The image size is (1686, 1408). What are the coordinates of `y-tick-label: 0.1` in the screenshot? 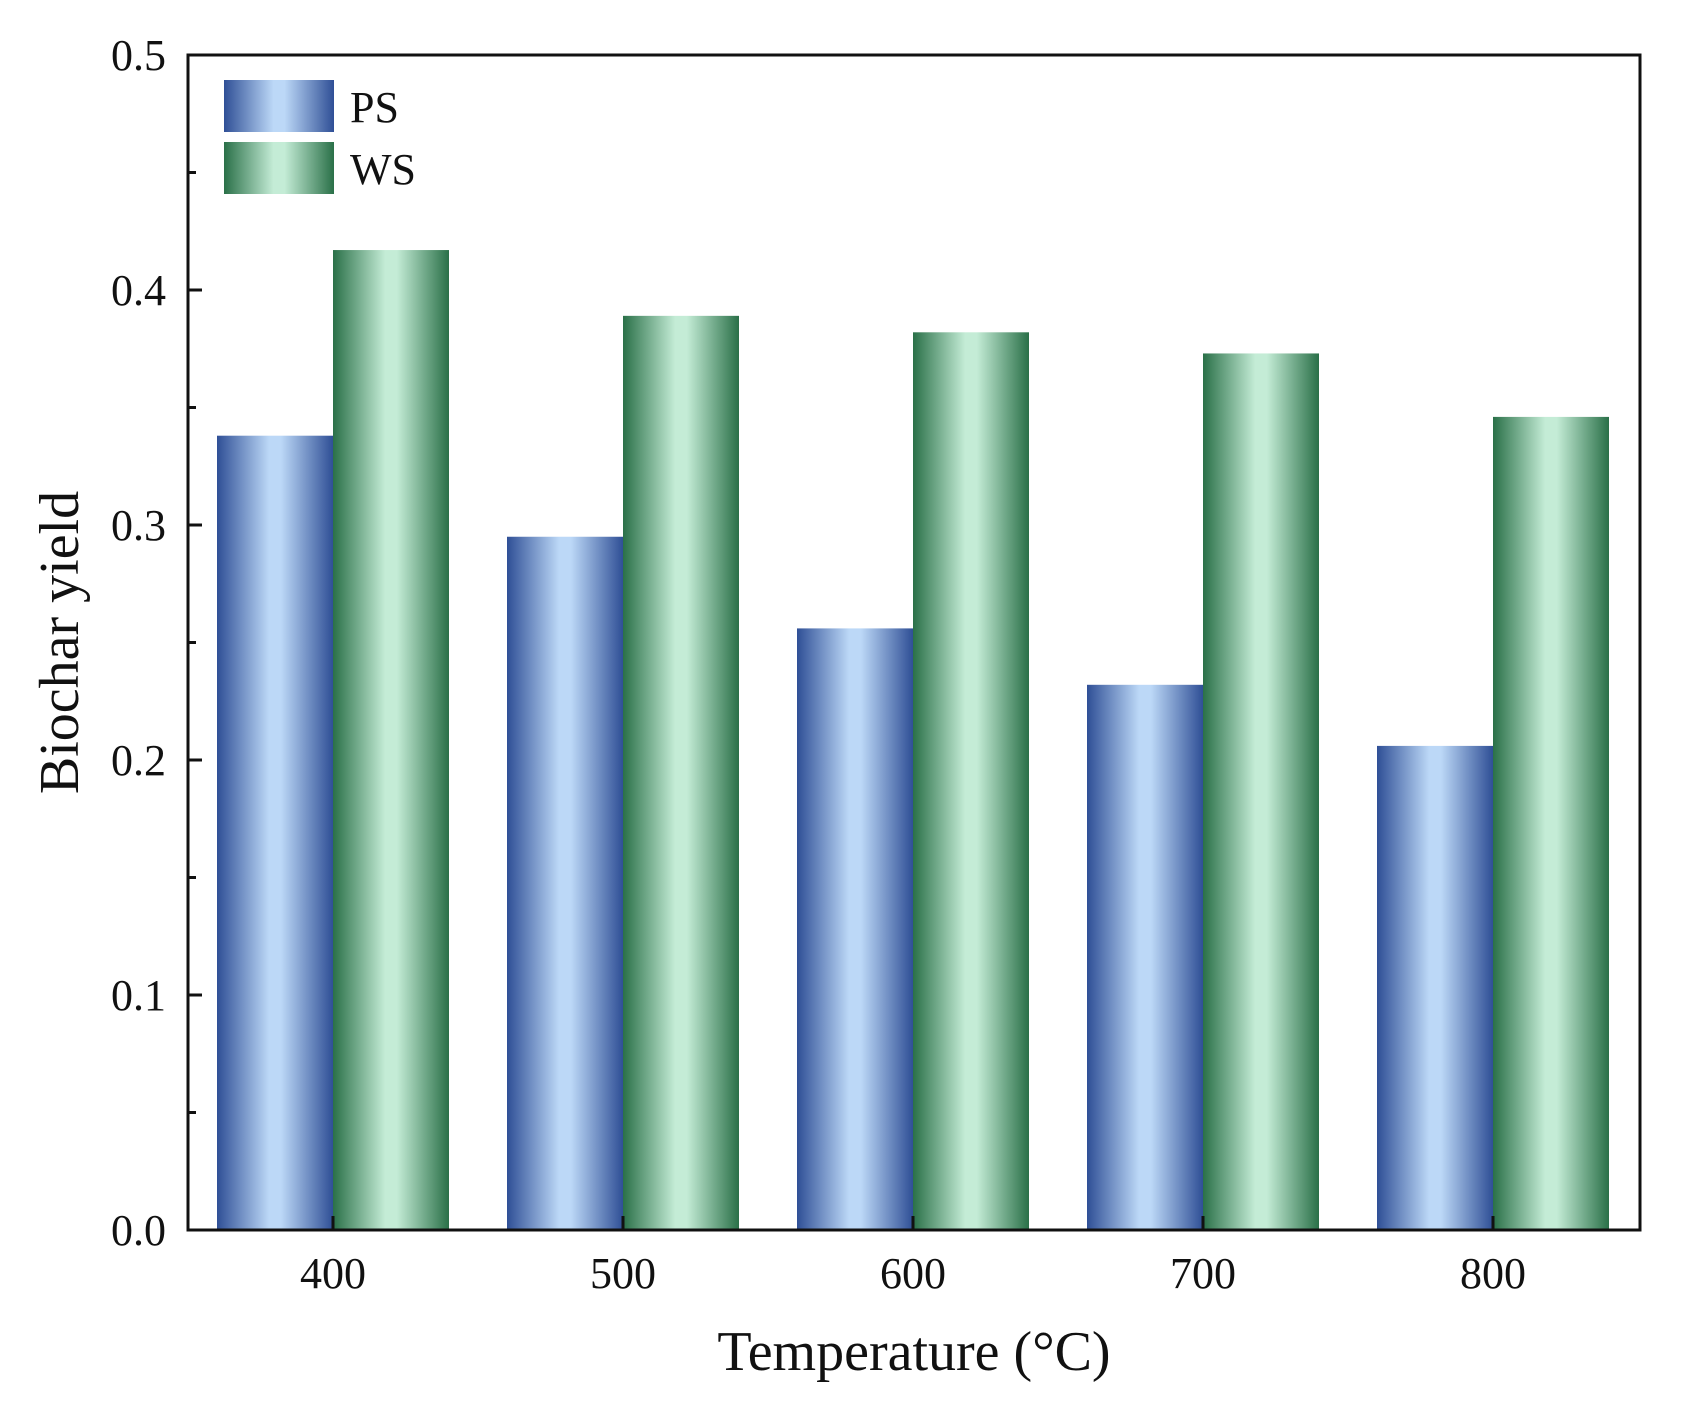 It's located at (138, 995).